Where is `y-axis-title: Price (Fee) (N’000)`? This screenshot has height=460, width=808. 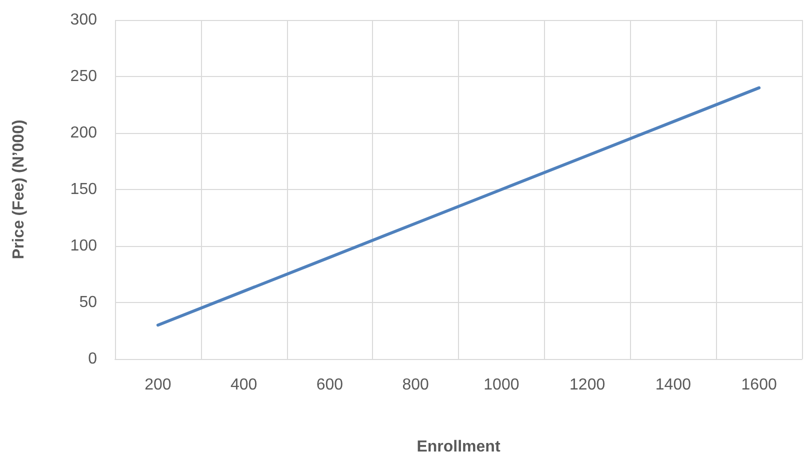 y-axis-title: Price (Fee) (N’000) is located at coordinates (19, 190).